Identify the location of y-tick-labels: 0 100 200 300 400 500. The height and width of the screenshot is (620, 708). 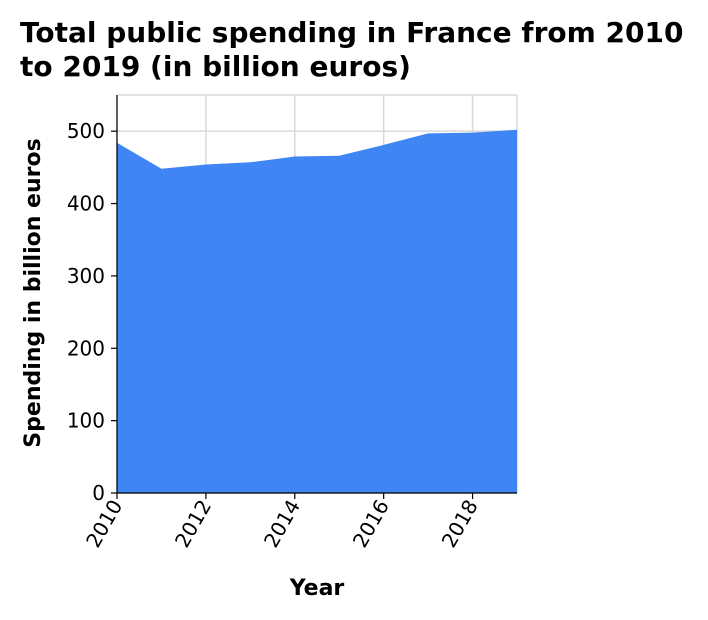
(86, 312).